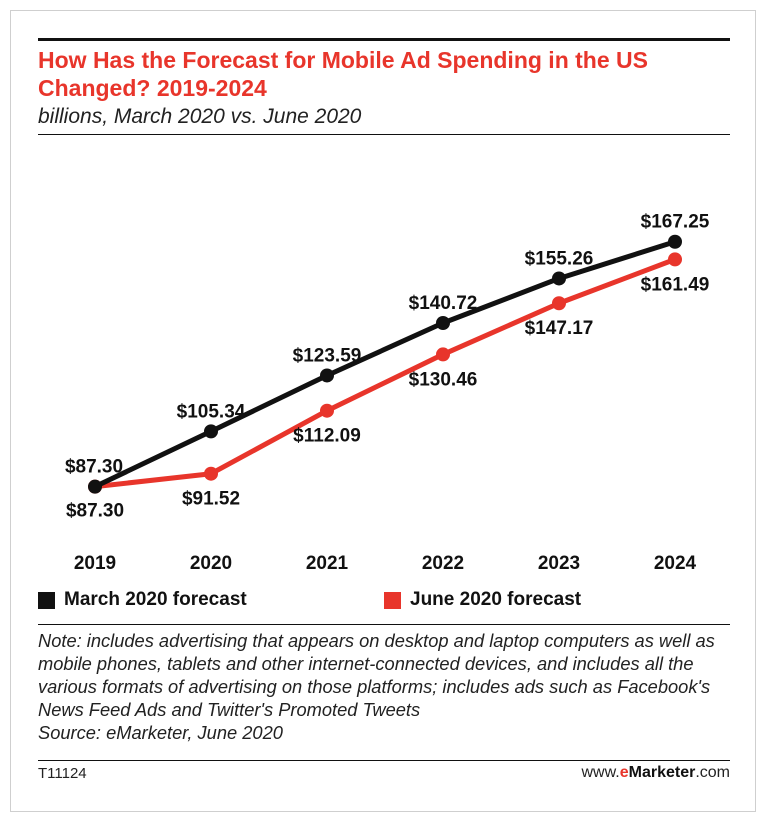  I want to click on data-label-june: $87.30, so click(95, 511).